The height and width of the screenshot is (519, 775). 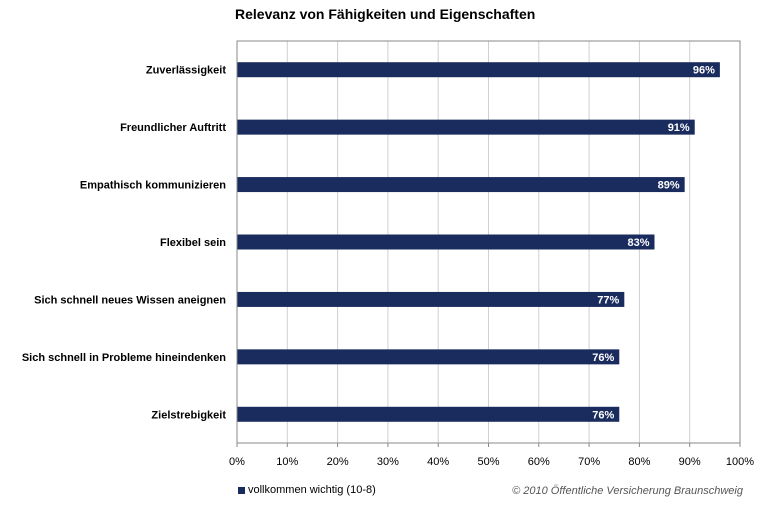 What do you see at coordinates (124, 358) in the screenshot?
I see `category-label: Sich schnell in Probleme hineindenken` at bounding box center [124, 358].